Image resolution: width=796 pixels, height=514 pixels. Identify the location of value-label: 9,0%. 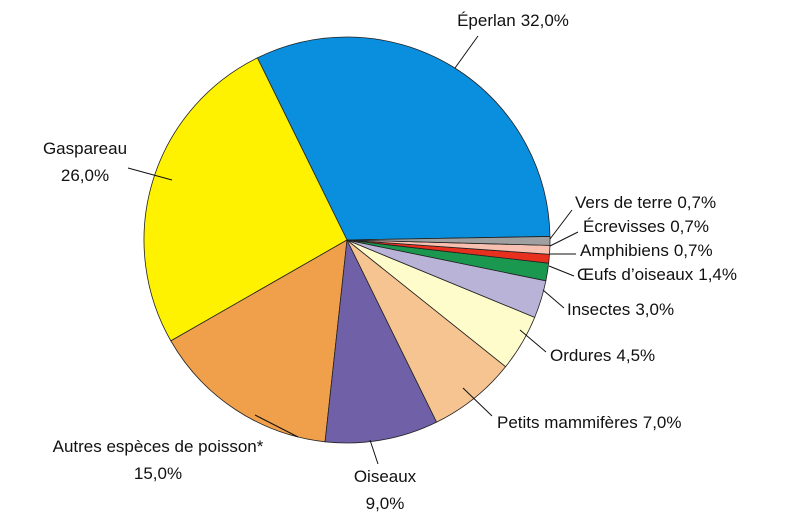
(385, 503).